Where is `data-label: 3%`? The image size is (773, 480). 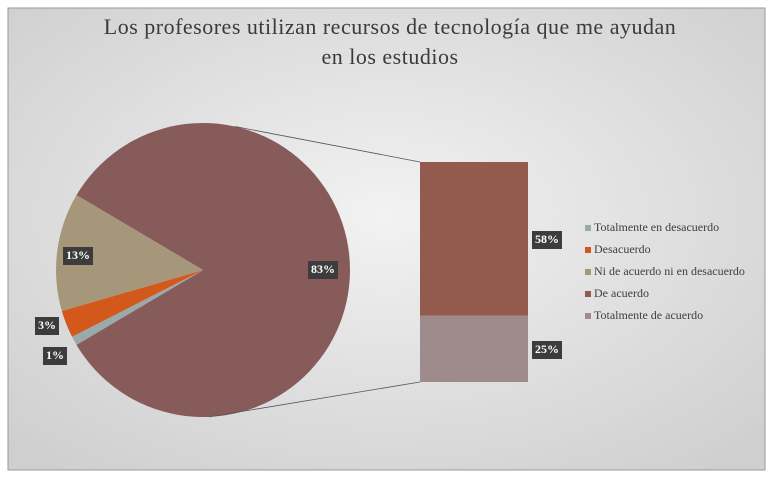 data-label: 3% is located at coordinates (47, 326).